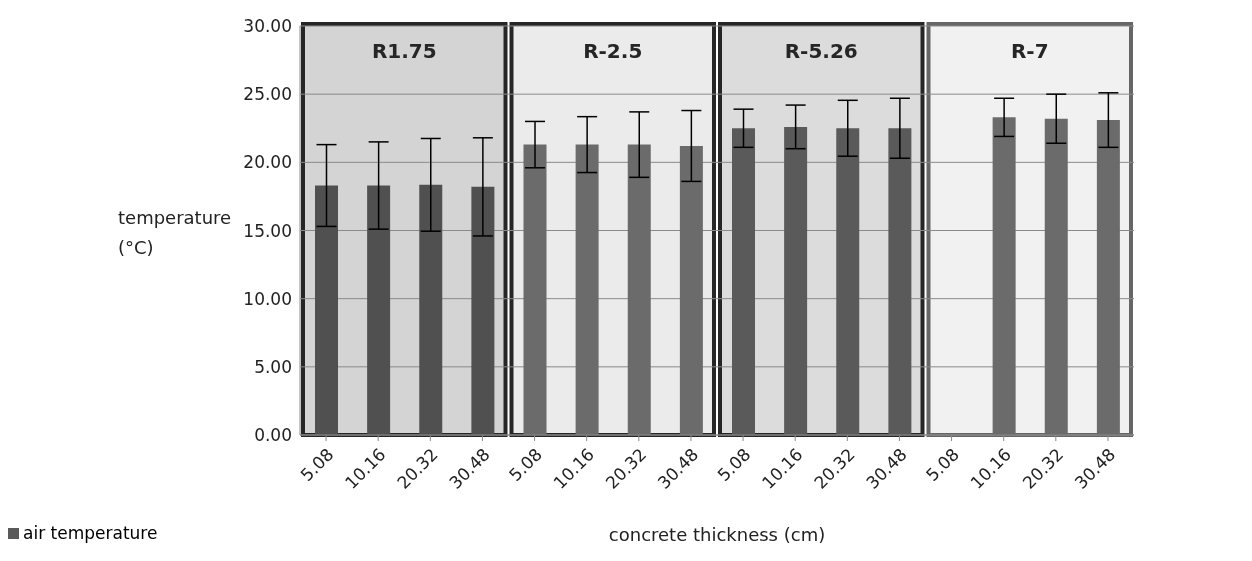 The image size is (1252, 561). What do you see at coordinates (613, 51) in the screenshot?
I see `annotation: R-2.5` at bounding box center [613, 51].